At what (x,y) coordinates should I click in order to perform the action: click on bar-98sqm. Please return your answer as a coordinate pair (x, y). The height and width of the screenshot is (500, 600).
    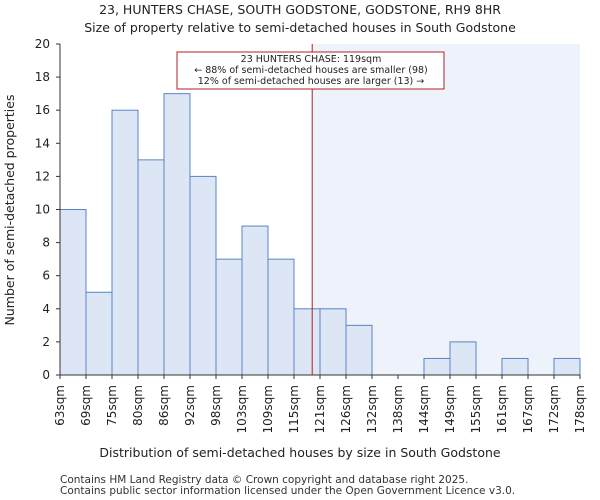
    Looking at the image, I should click on (229, 317).